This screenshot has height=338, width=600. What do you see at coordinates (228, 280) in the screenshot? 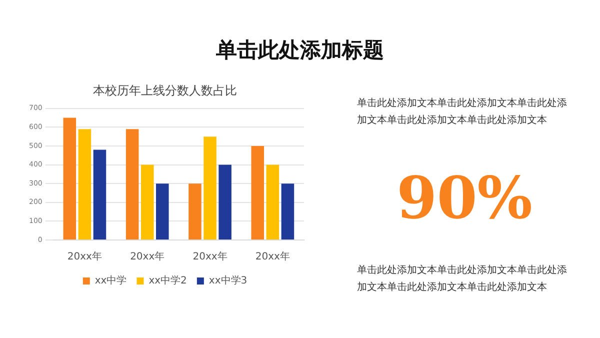
I see `legend-label: xx中学3` at bounding box center [228, 280].